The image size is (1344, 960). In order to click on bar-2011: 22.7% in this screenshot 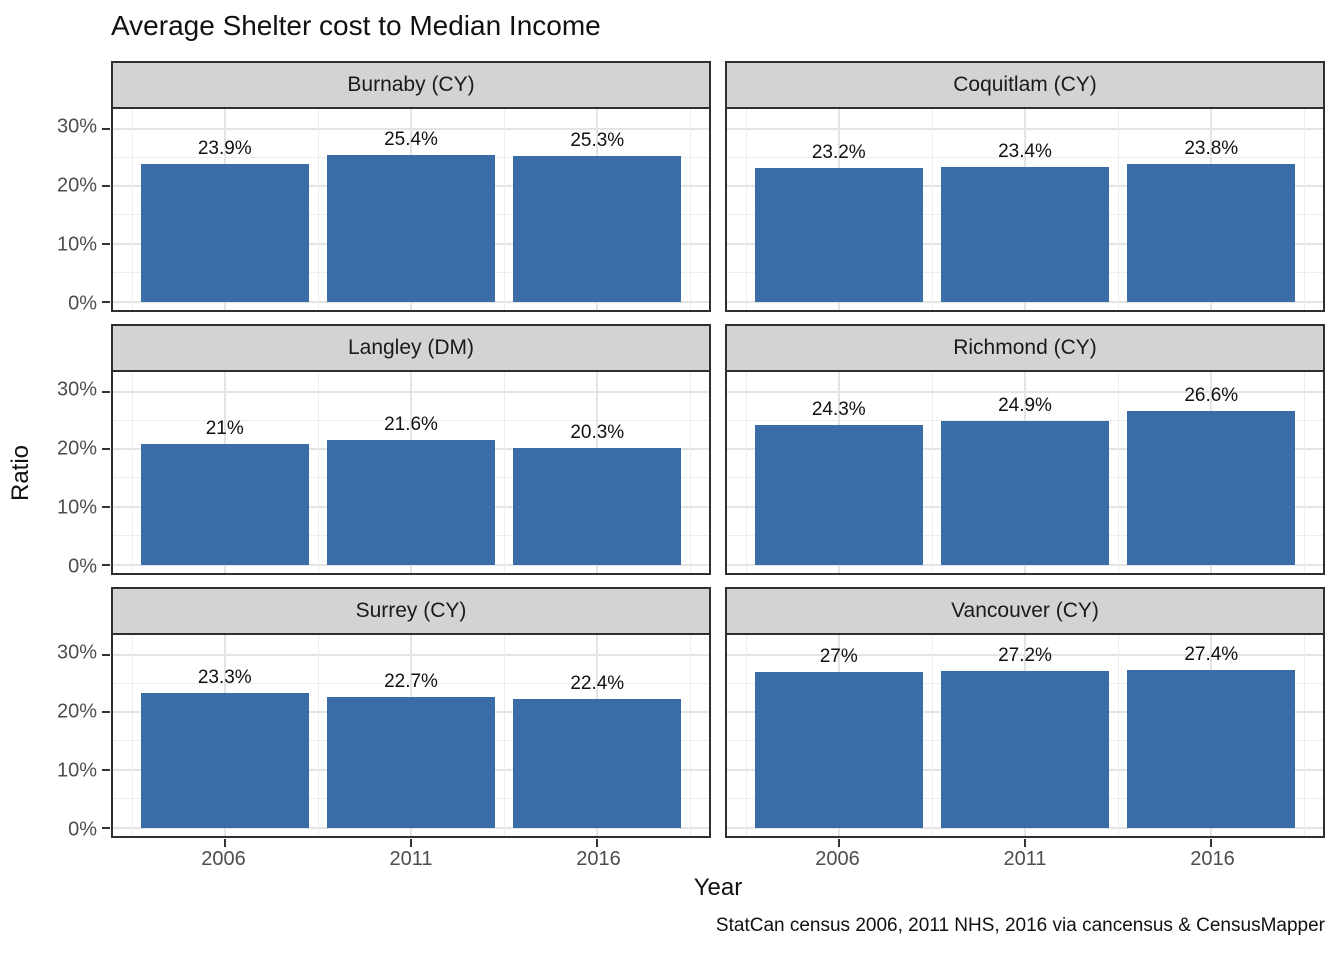, I will do `click(411, 749)`.